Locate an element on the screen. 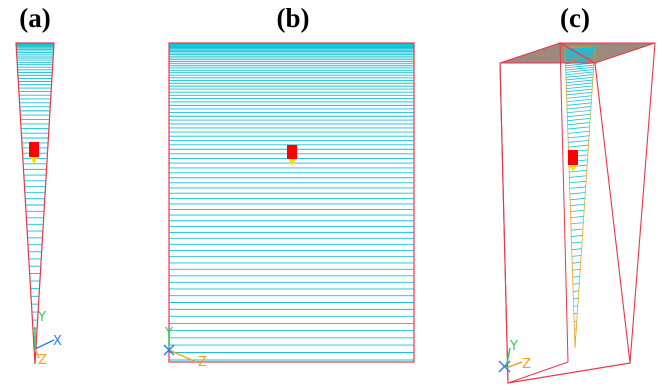 The height and width of the screenshot is (390, 664). panel-c-layer-lines is located at coordinates (580, 196).